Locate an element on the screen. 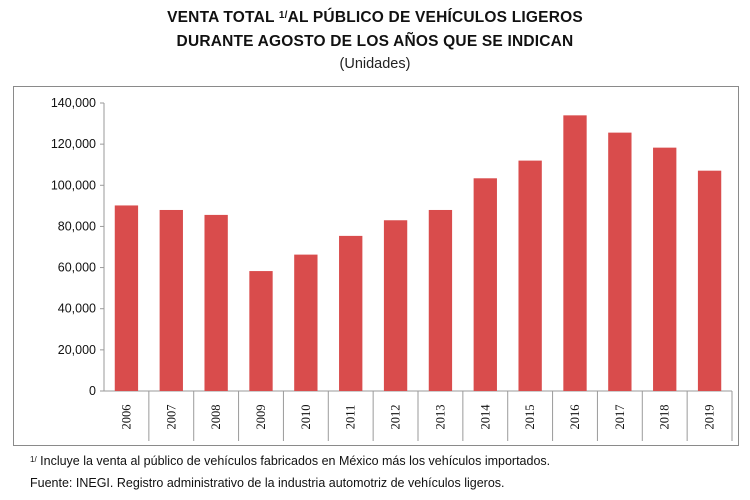 This screenshot has width=750, height=500. y-tick-label: 60,000 is located at coordinates (77, 268).